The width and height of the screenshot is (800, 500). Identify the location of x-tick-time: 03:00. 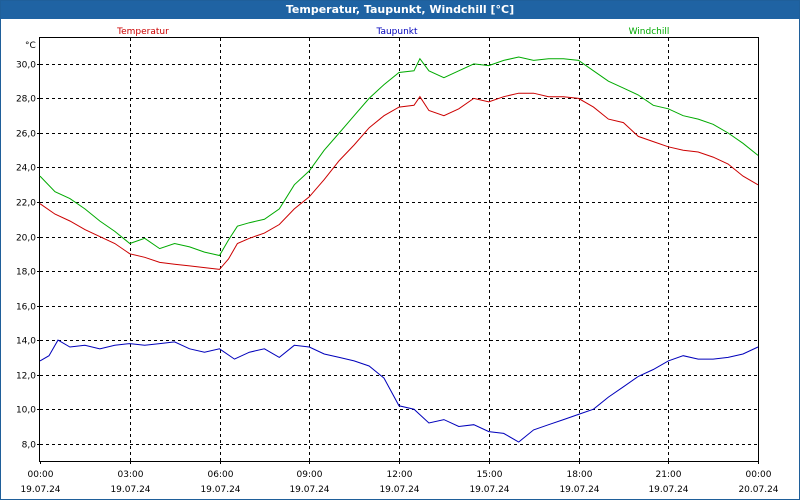
(131, 475).